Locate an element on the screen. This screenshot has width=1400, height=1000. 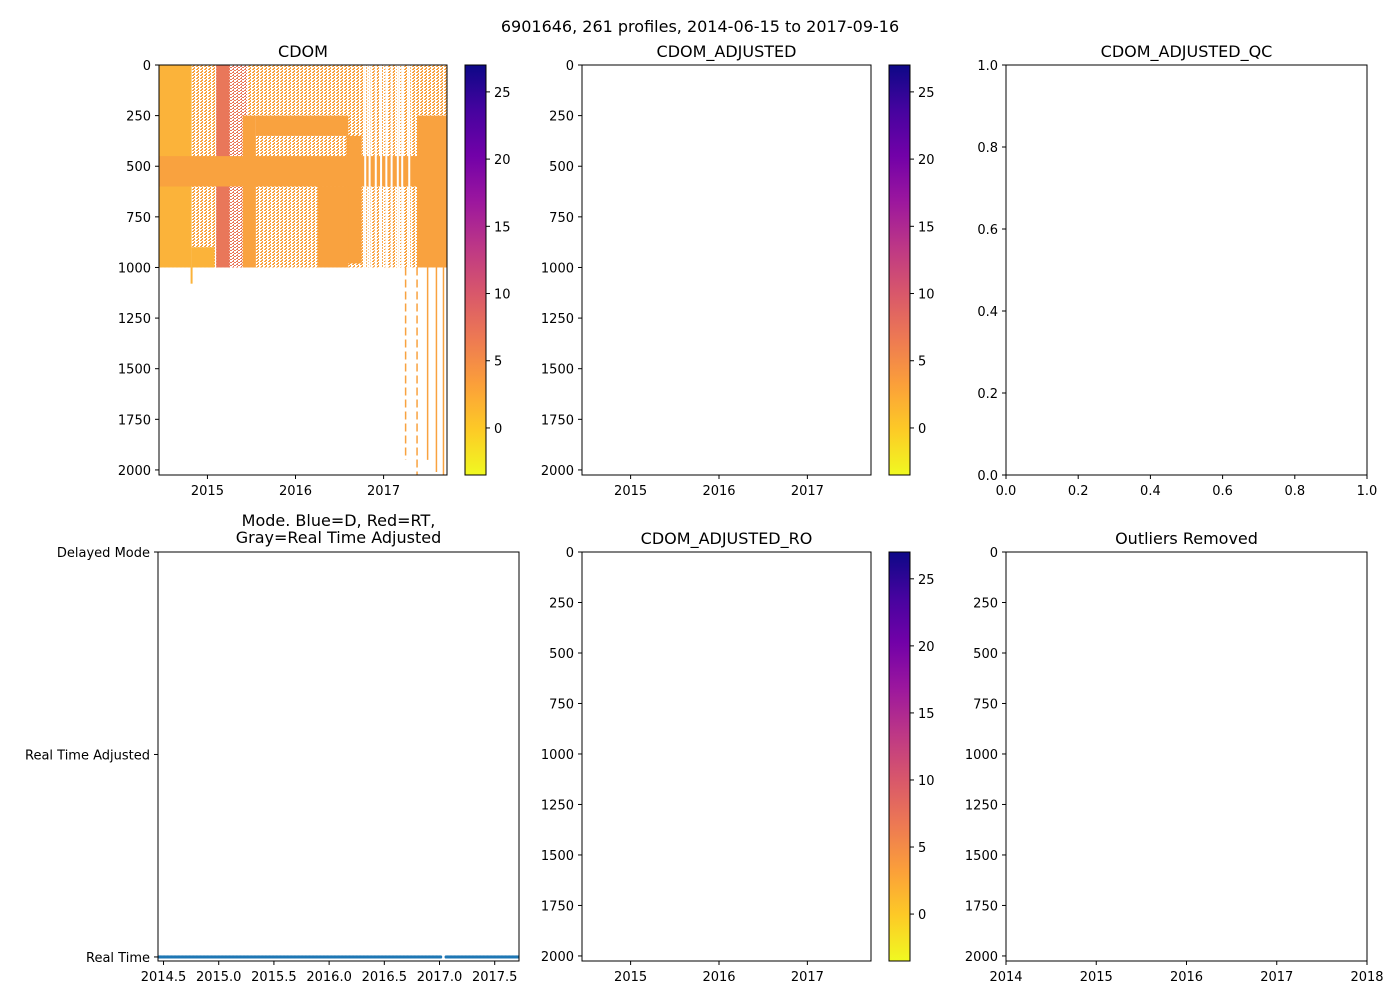
x-tick-label: 2016.0 is located at coordinates (329, 977).